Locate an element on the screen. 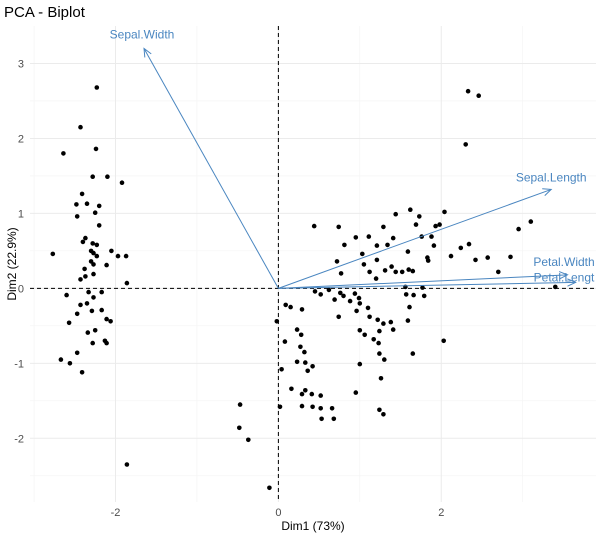  arrowhead-petal-length is located at coordinates (572, 282).